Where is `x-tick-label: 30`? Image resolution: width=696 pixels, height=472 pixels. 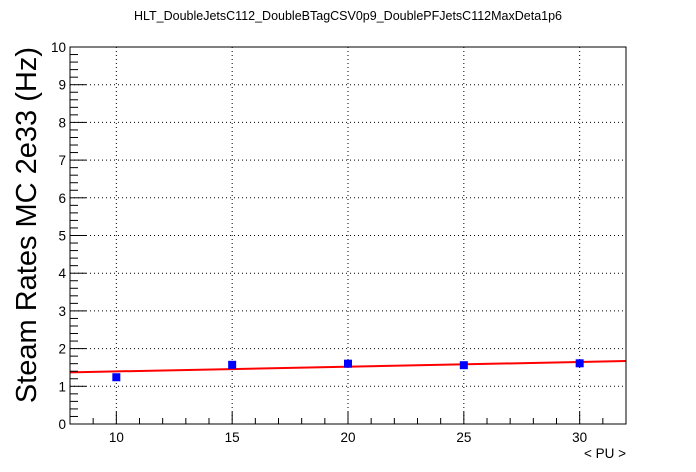 x-tick-label: 30 is located at coordinates (579, 437).